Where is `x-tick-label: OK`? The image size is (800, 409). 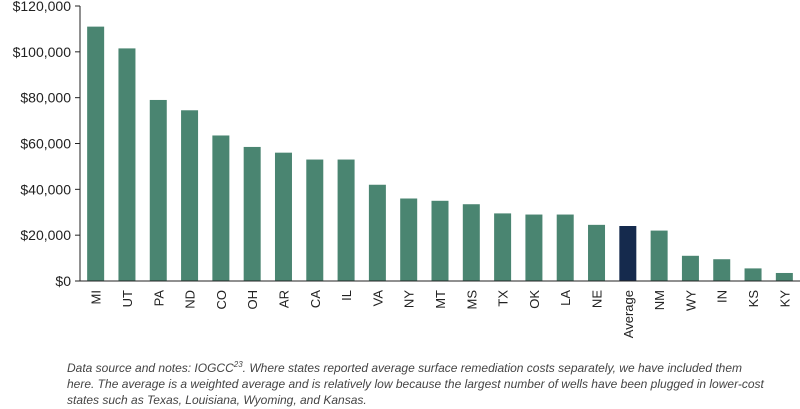 x-tick-label: OK is located at coordinates (534, 299).